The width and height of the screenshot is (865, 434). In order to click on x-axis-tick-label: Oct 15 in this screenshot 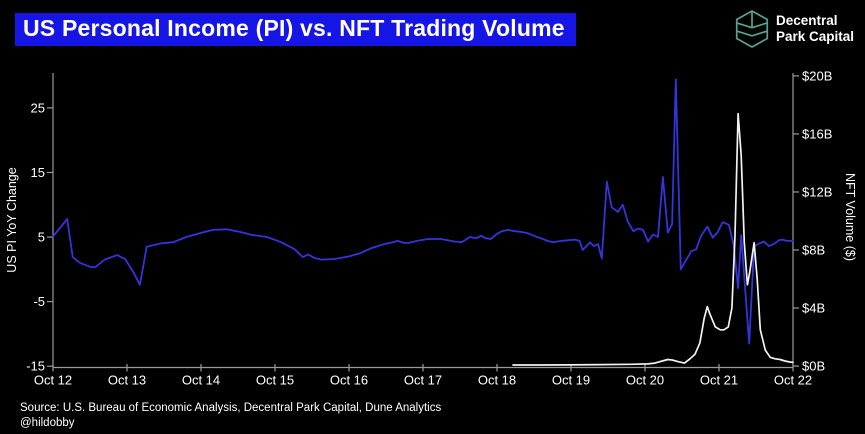, I will do `click(275, 380)`.